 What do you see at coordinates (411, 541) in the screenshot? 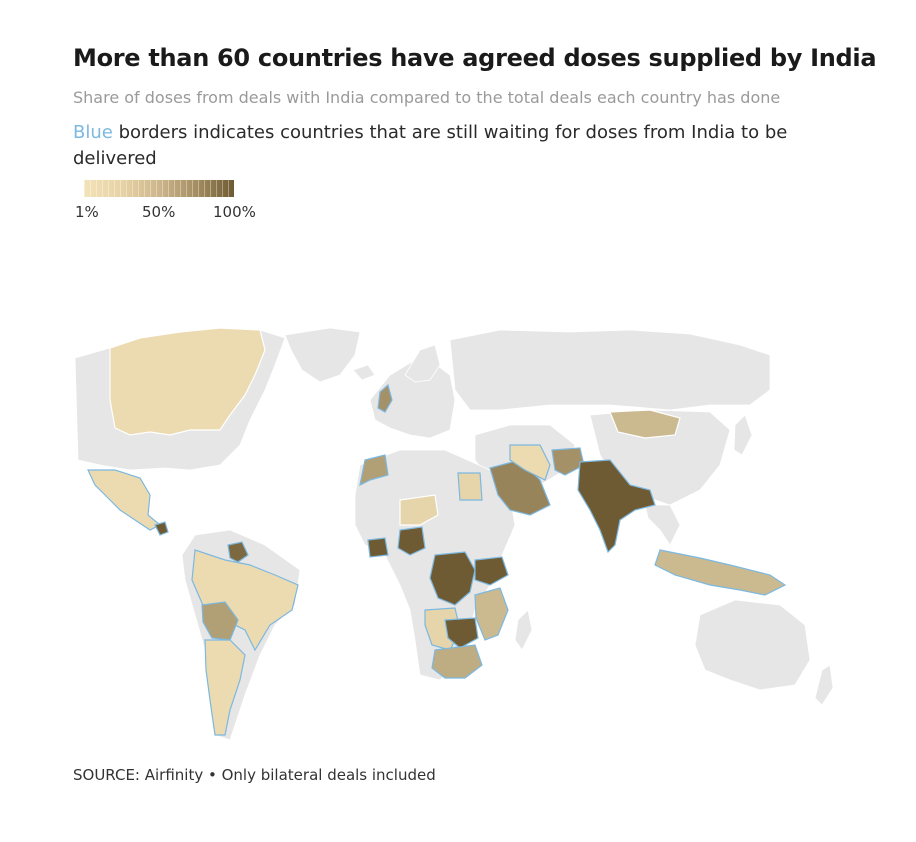
I see `country-nigeria` at bounding box center [411, 541].